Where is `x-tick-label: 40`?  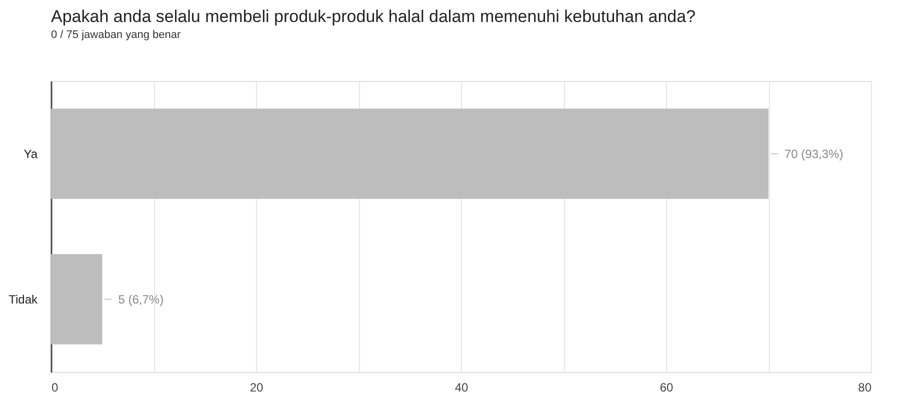
x-tick-label: 40 is located at coordinates (461, 387).